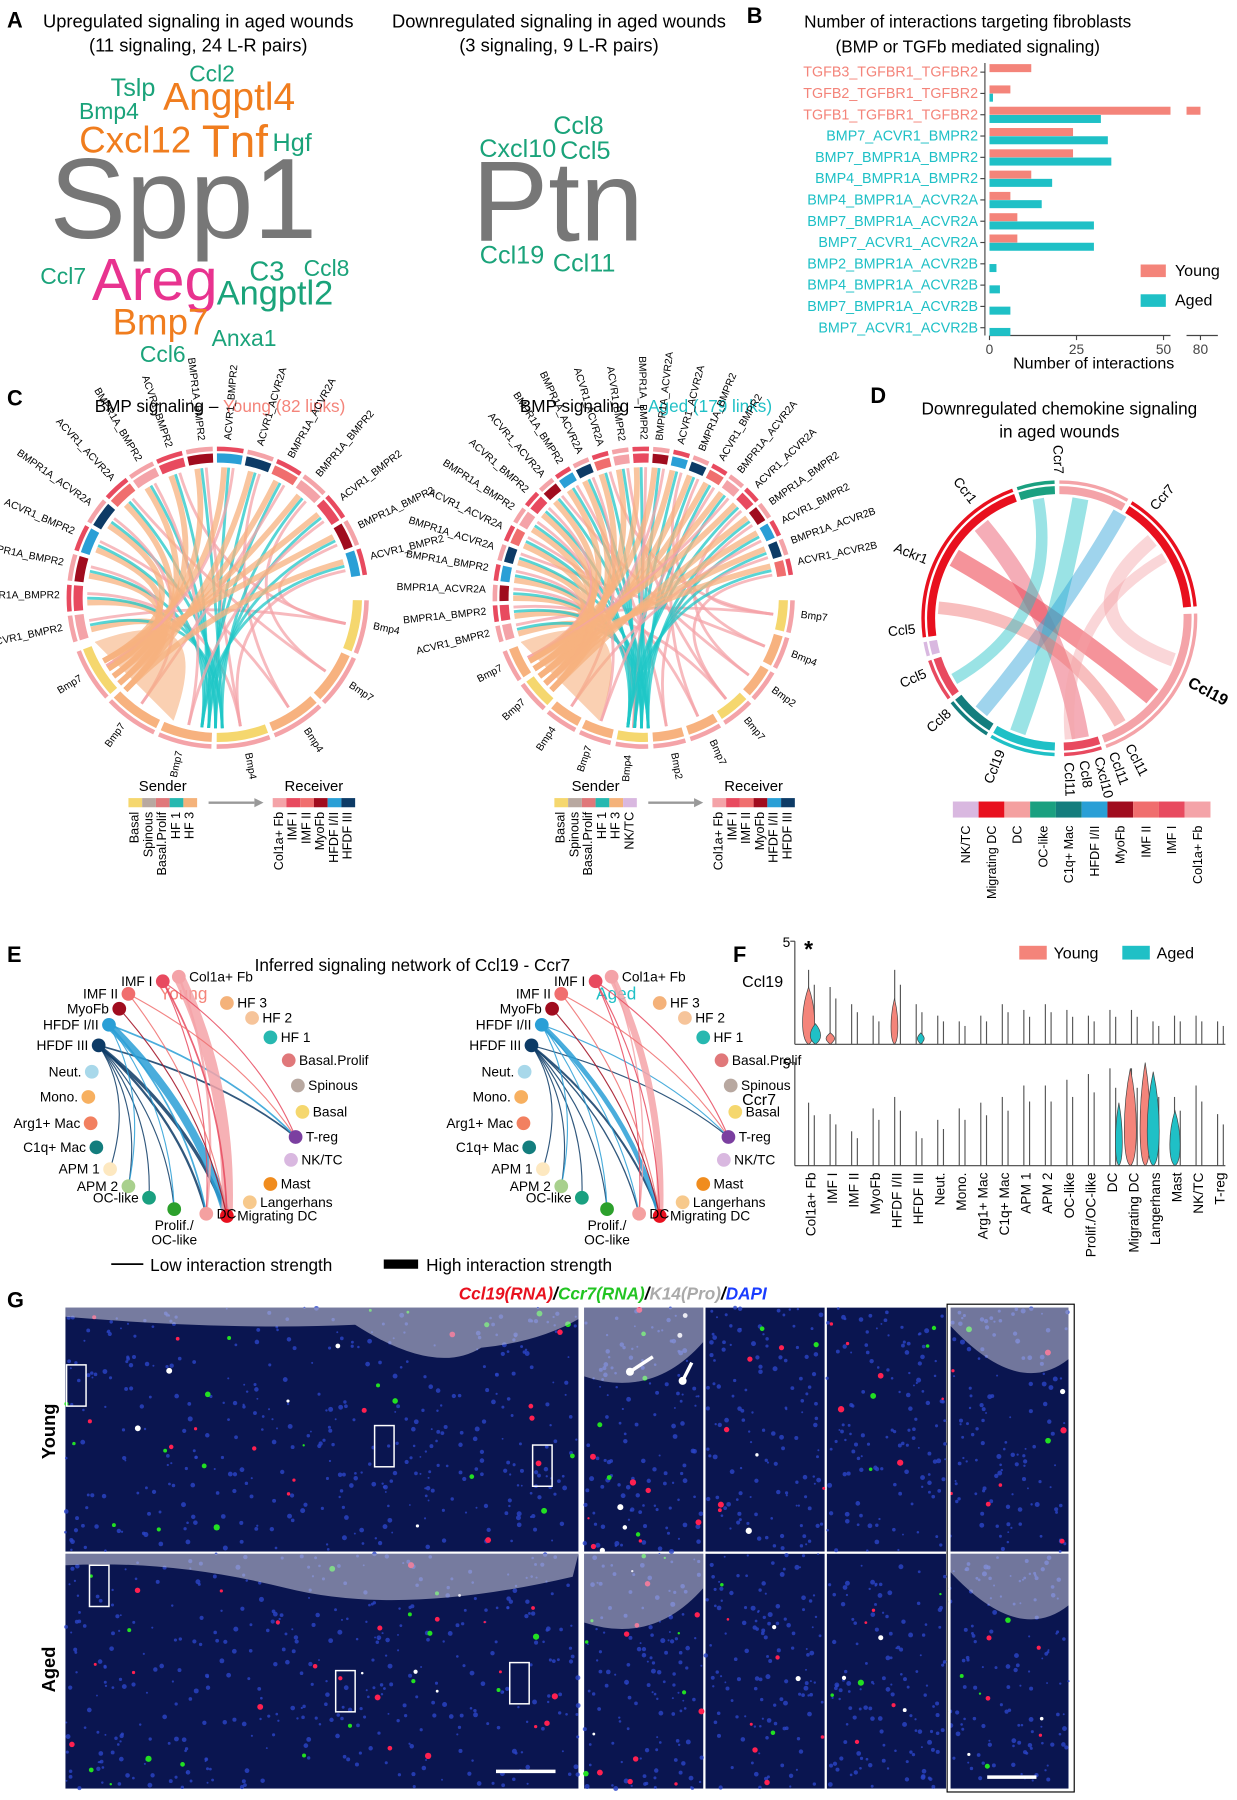  What do you see at coordinates (607, 1240) in the screenshot?
I see `node-label: OC-like` at bounding box center [607, 1240].